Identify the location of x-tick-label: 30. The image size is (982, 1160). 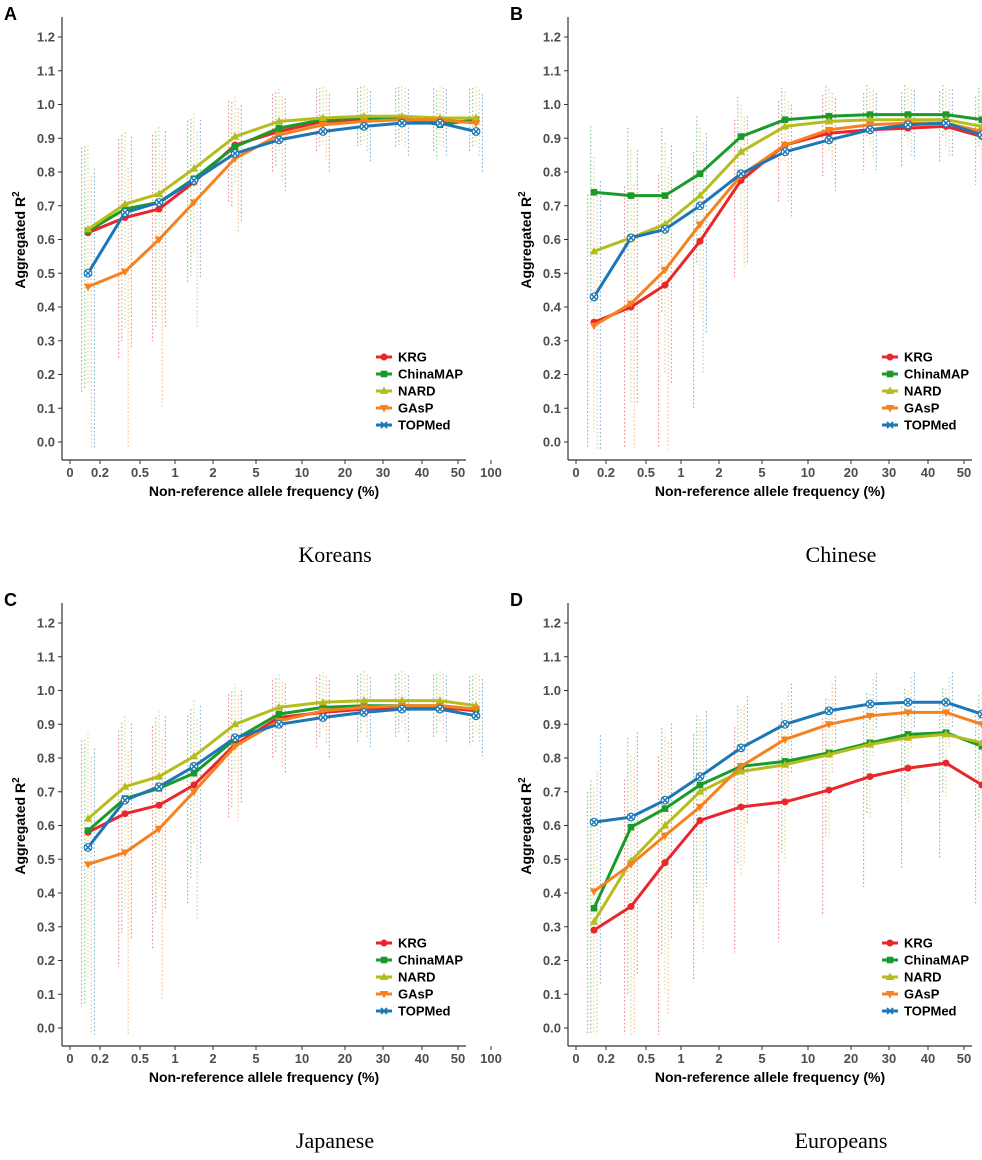
(383, 472).